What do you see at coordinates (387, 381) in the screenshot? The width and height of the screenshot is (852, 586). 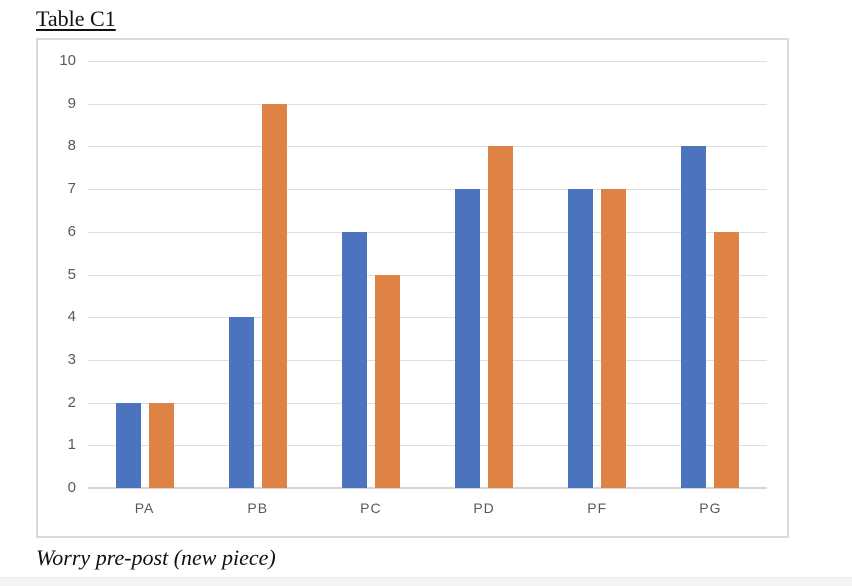 I see `bar-series2-PC` at bounding box center [387, 381].